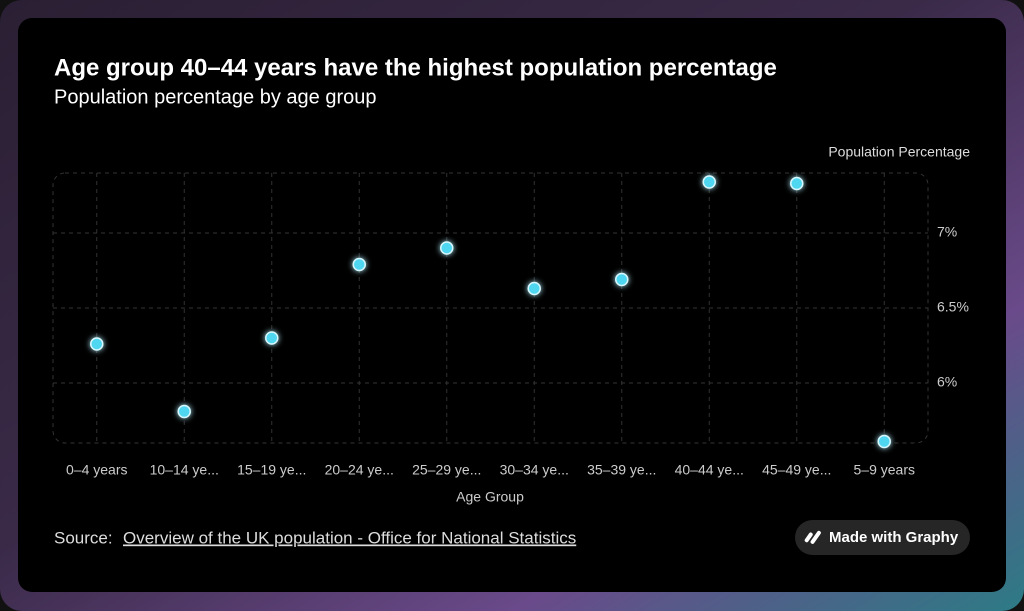 The height and width of the screenshot is (611, 1024). What do you see at coordinates (947, 382) in the screenshot?
I see `y-tick-label: 6%` at bounding box center [947, 382].